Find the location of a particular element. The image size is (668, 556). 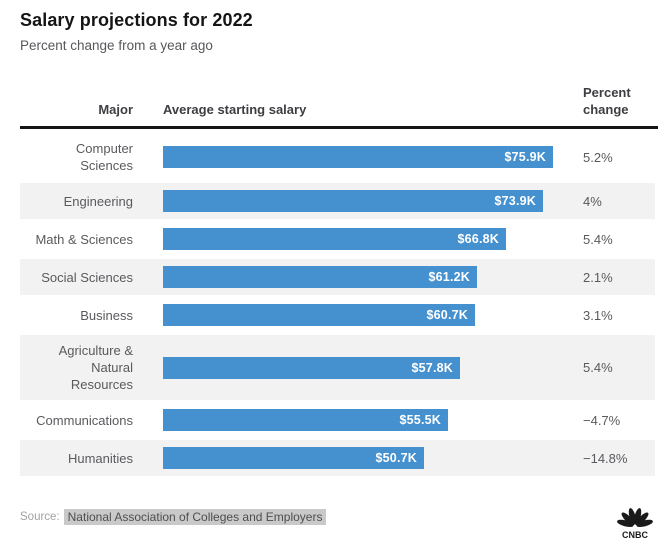

row-major-label: Math & Sciences is located at coordinates (84, 239).